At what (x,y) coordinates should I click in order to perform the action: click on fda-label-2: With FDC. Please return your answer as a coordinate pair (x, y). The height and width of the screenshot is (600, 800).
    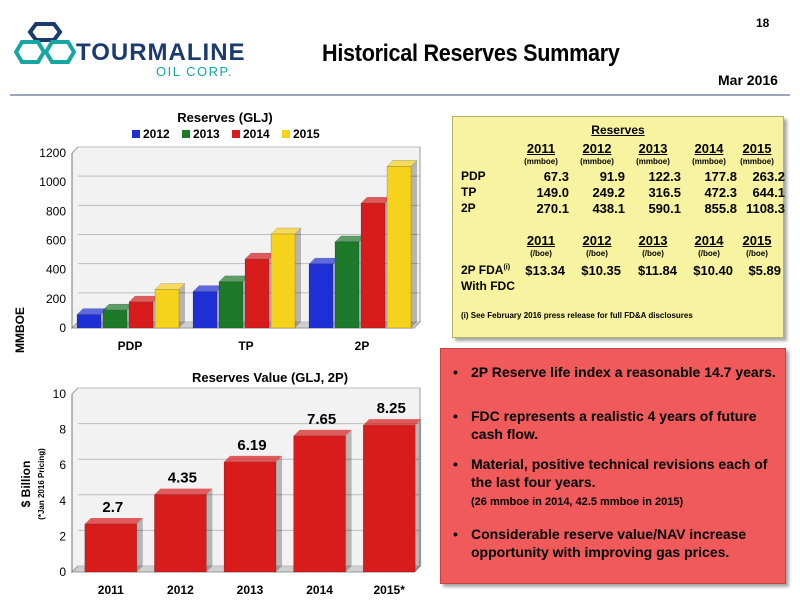
    Looking at the image, I should click on (488, 286).